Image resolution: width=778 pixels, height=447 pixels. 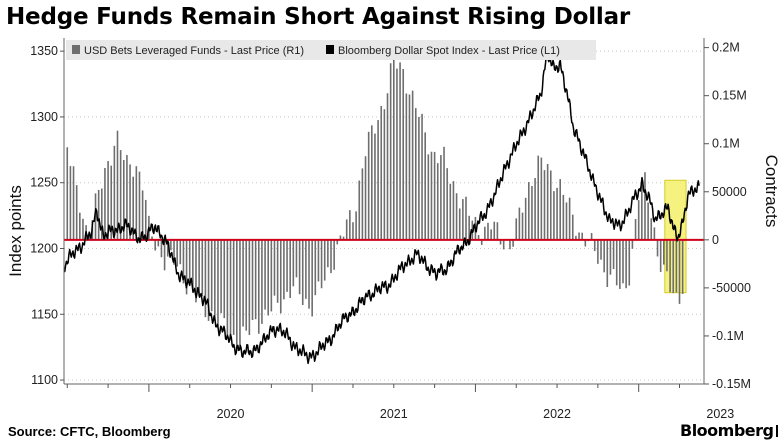 What do you see at coordinates (557, 414) in the screenshot?
I see `x-tick-label: 2022` at bounding box center [557, 414].